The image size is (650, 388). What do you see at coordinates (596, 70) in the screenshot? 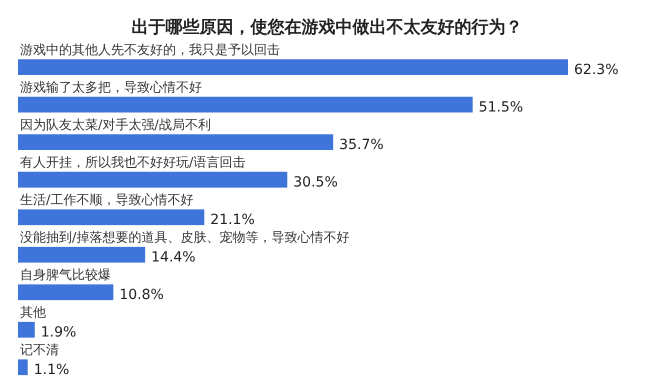
I see `data-label: 62.3%` at bounding box center [596, 70].